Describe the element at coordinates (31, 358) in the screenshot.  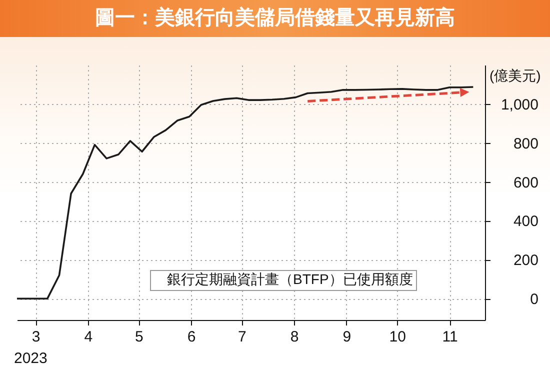
I see `text: 2023` at that location.